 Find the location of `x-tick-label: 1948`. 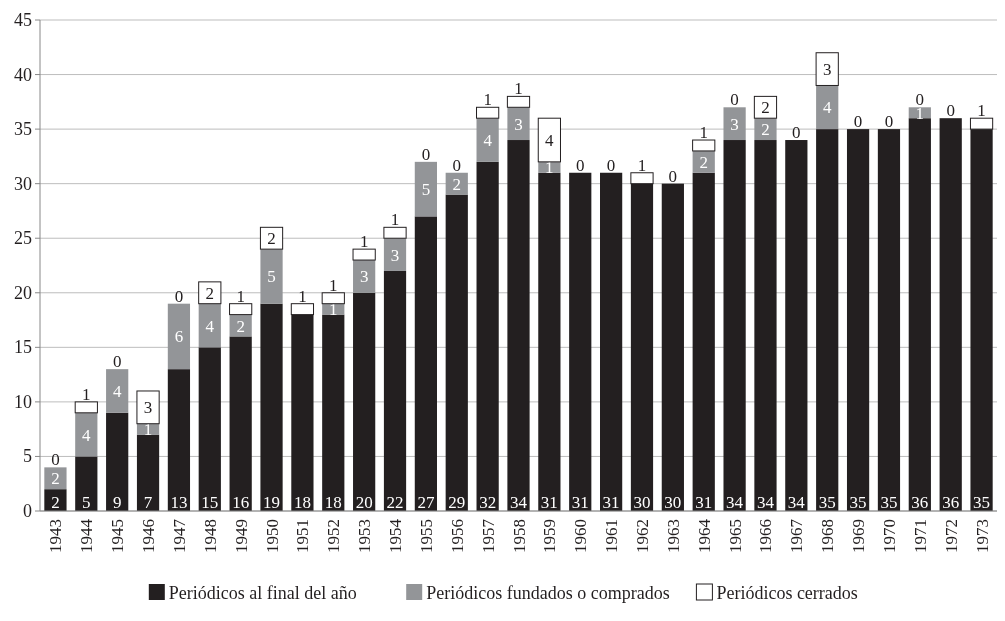

x-tick-label: 1948 is located at coordinates (210, 536).